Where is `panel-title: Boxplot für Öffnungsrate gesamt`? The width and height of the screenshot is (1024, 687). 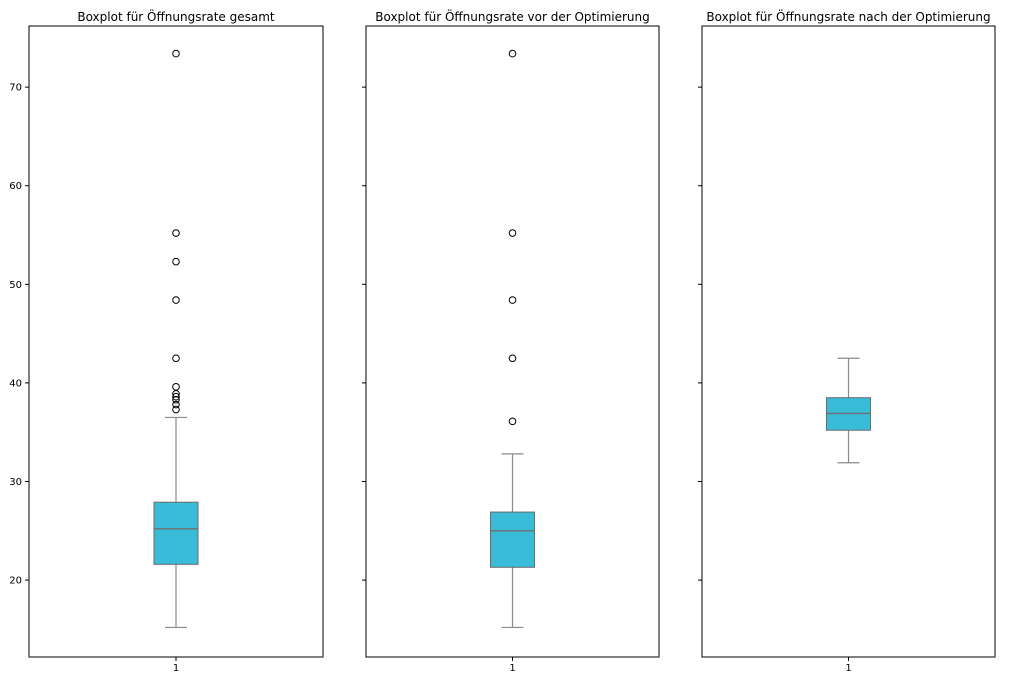 panel-title: Boxplot für Öffnungsrate gesamt is located at coordinates (176, 16).